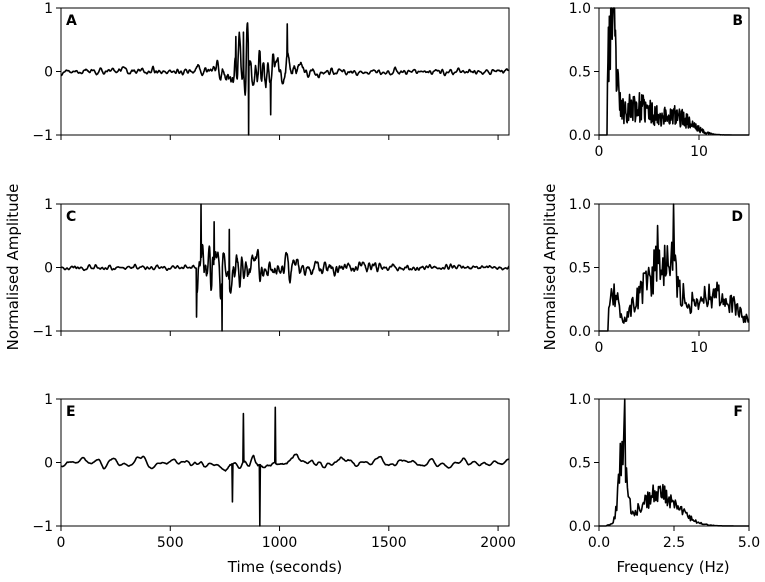  Describe the element at coordinates (280, 543) in the screenshot. I see `x-tick-label: 1000` at that location.